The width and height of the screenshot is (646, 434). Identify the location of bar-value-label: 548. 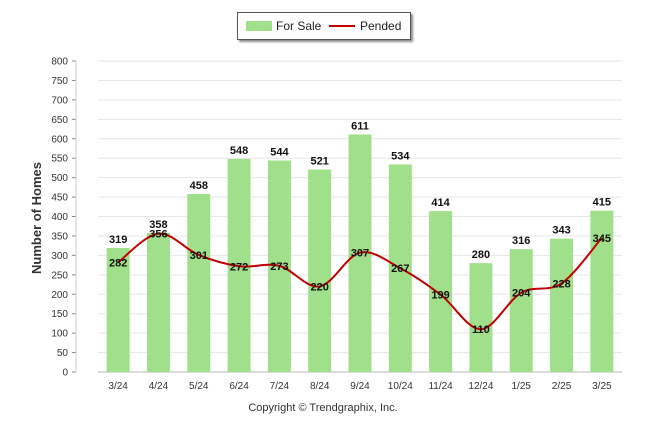
(239, 151).